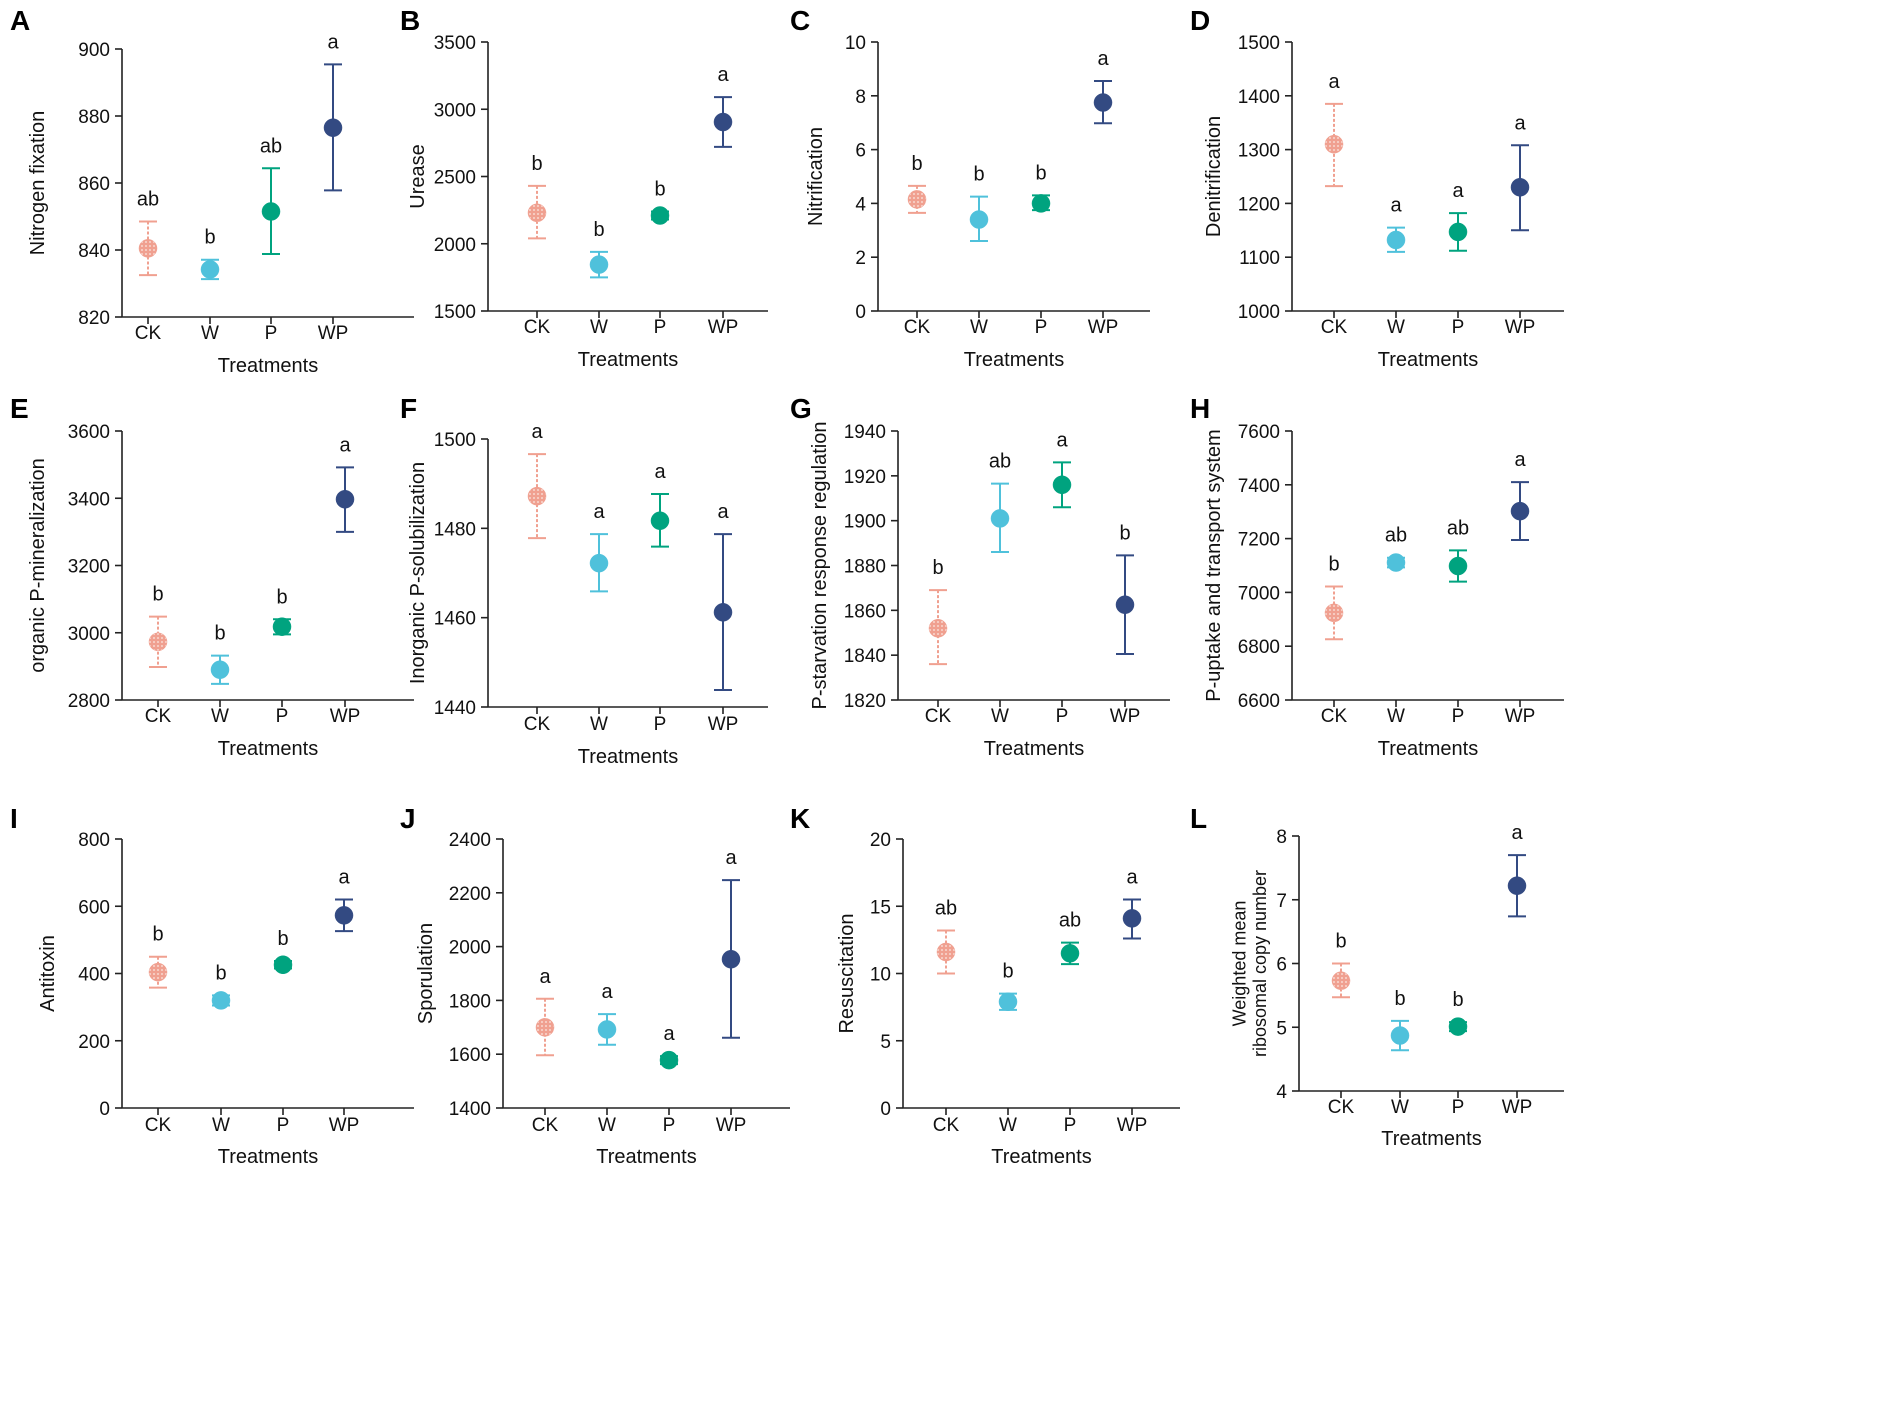  Describe the element at coordinates (865, 477) in the screenshot. I see `y-tick-label: 1920` at that location.